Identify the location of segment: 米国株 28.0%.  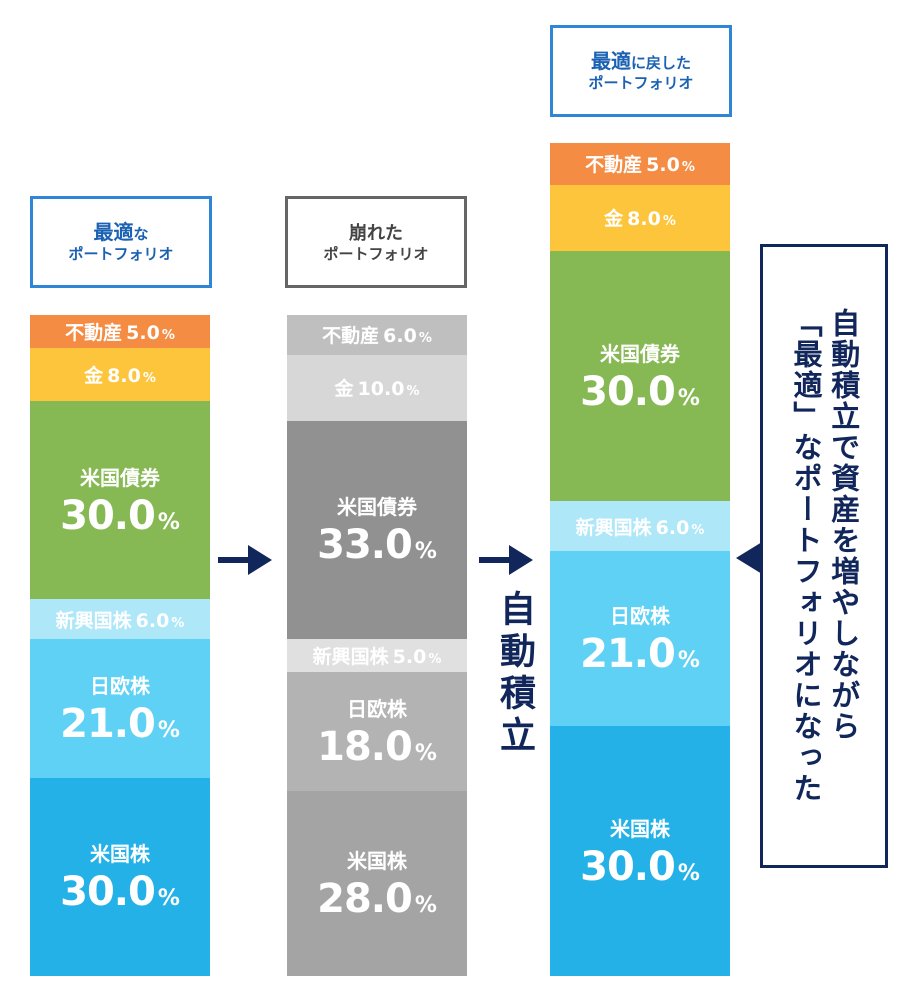
(377, 883).